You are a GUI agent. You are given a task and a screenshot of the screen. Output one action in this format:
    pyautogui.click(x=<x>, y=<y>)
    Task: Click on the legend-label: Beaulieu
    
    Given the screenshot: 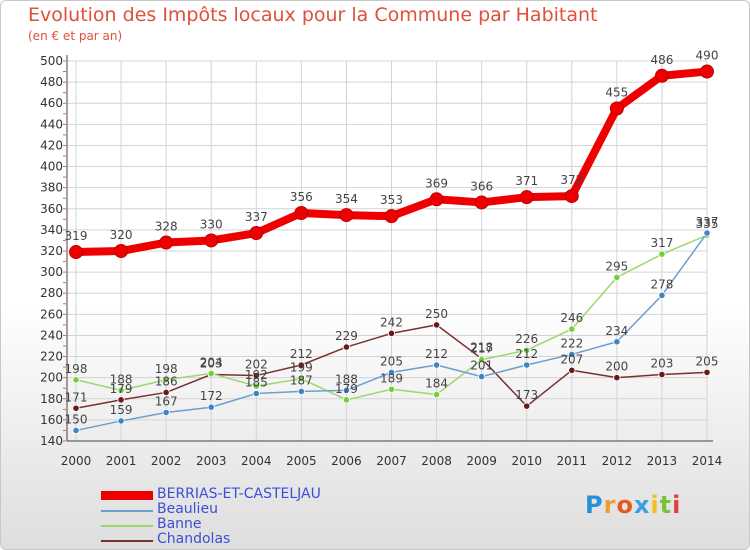 What is the action you would take?
    pyautogui.click(x=187, y=509)
    